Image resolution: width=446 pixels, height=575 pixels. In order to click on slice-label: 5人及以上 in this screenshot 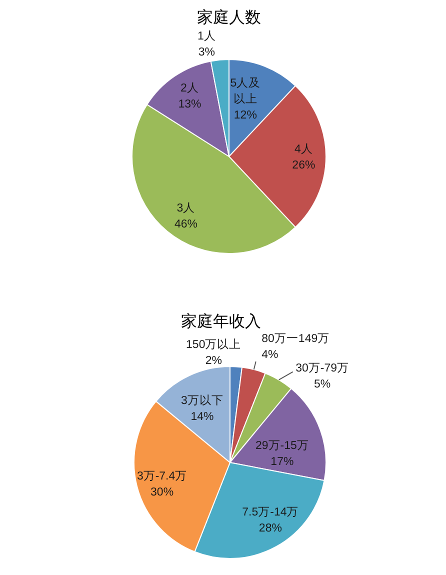, I will do `click(245, 91)`.